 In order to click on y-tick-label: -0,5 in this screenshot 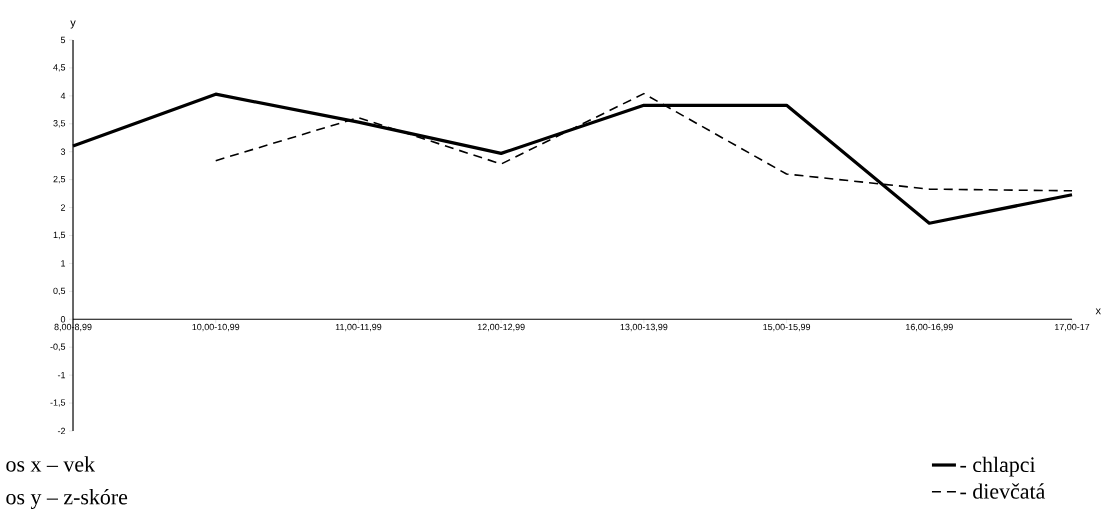, I will do `click(58, 347)`.